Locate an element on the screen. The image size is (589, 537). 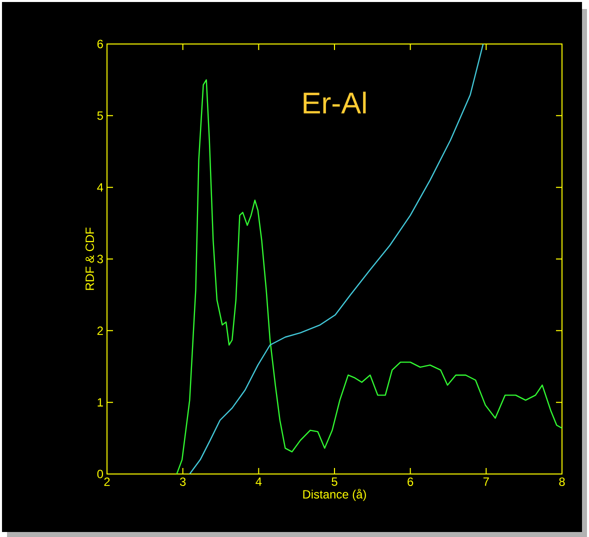
x-tick-label: 8 is located at coordinates (562, 482).